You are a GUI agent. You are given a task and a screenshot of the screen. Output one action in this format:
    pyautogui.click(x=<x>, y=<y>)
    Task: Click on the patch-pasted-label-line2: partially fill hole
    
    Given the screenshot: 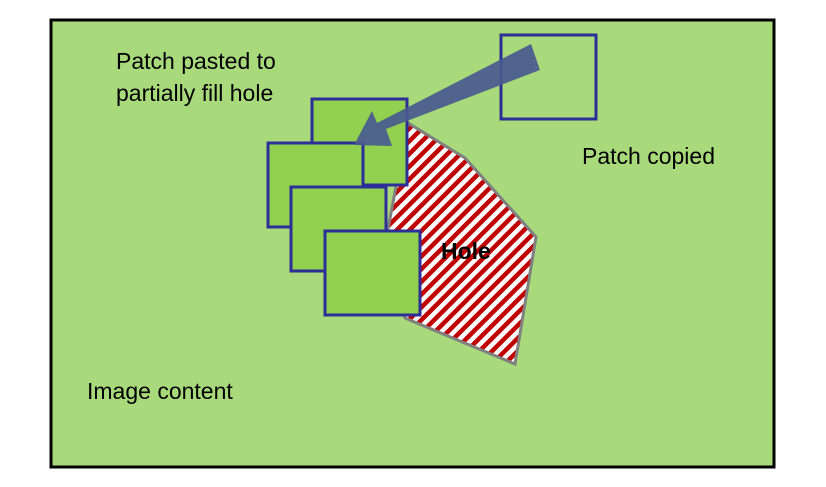 What is the action you would take?
    pyautogui.click(x=194, y=93)
    